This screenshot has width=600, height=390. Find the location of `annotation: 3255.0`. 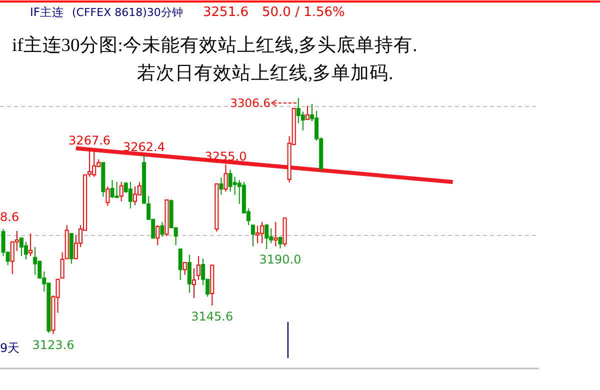

annotation: 3255.0 is located at coordinates (225, 157).